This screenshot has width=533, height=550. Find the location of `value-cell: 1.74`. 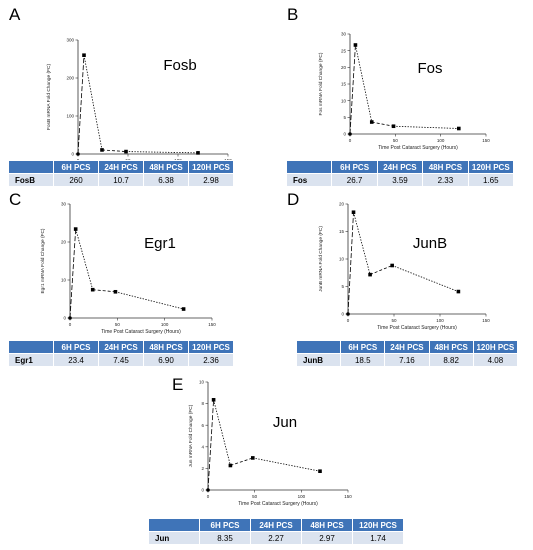

value-cell: 1.74 is located at coordinates (378, 538).